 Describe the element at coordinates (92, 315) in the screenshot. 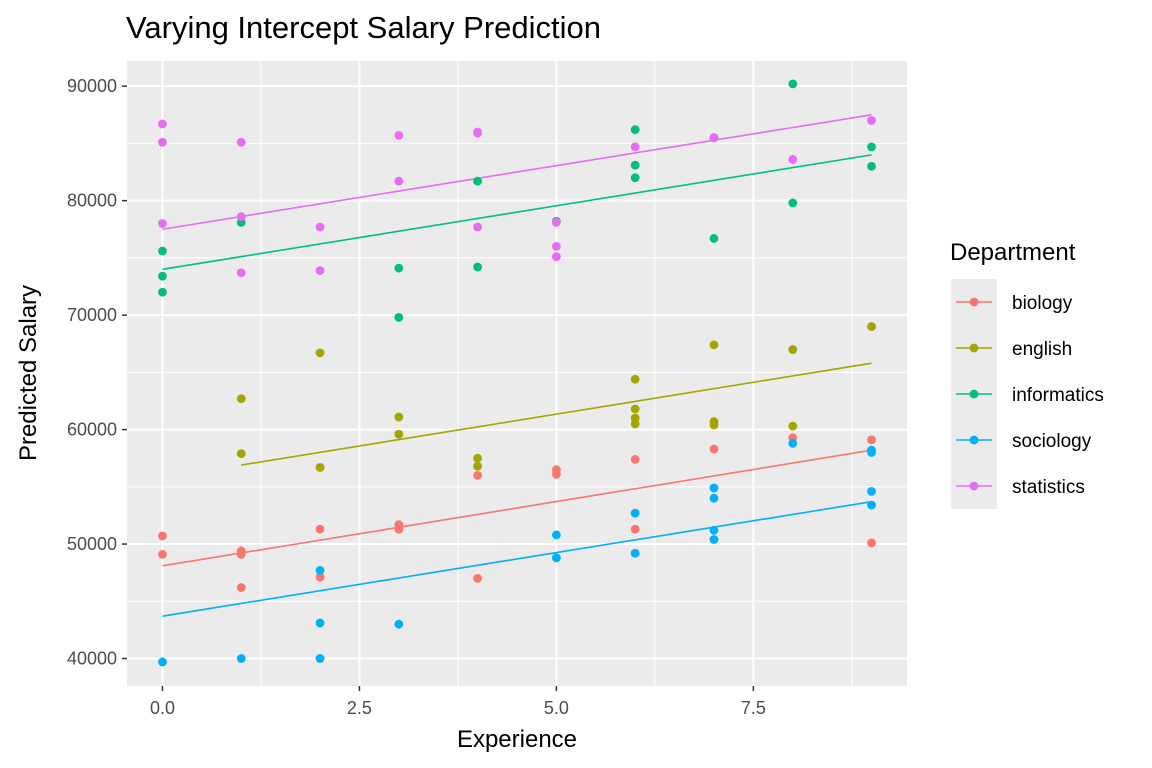

I see `y-tick-label: 70000` at that location.